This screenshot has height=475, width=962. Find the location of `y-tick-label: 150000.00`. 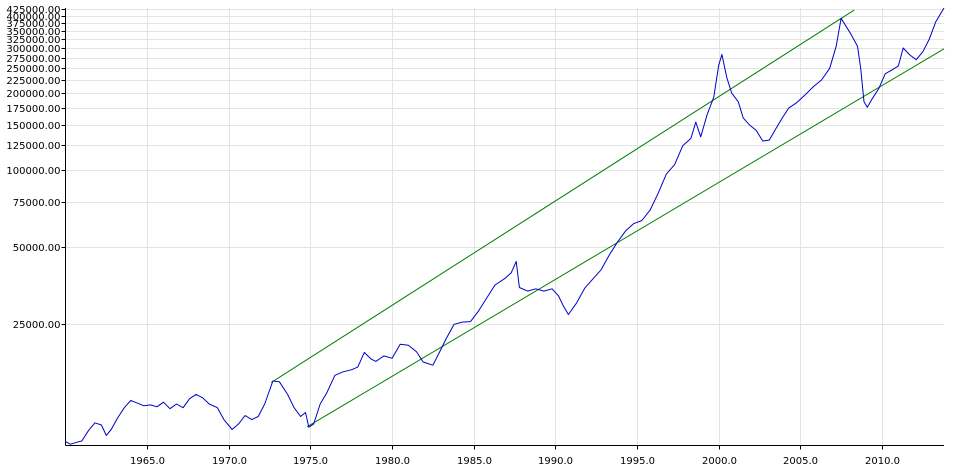

y-tick-label: 150000.00 is located at coordinates (33, 126).